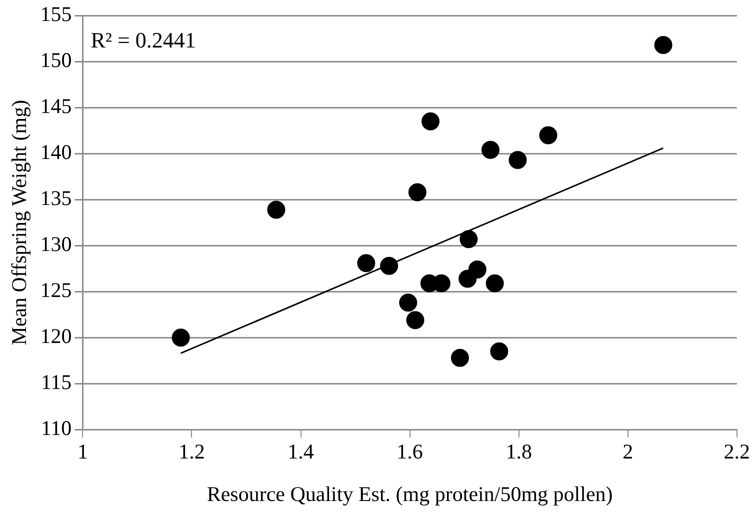 The image size is (753, 516). What do you see at coordinates (56, 106) in the screenshot?
I see `y-tick-label: 145` at bounding box center [56, 106].